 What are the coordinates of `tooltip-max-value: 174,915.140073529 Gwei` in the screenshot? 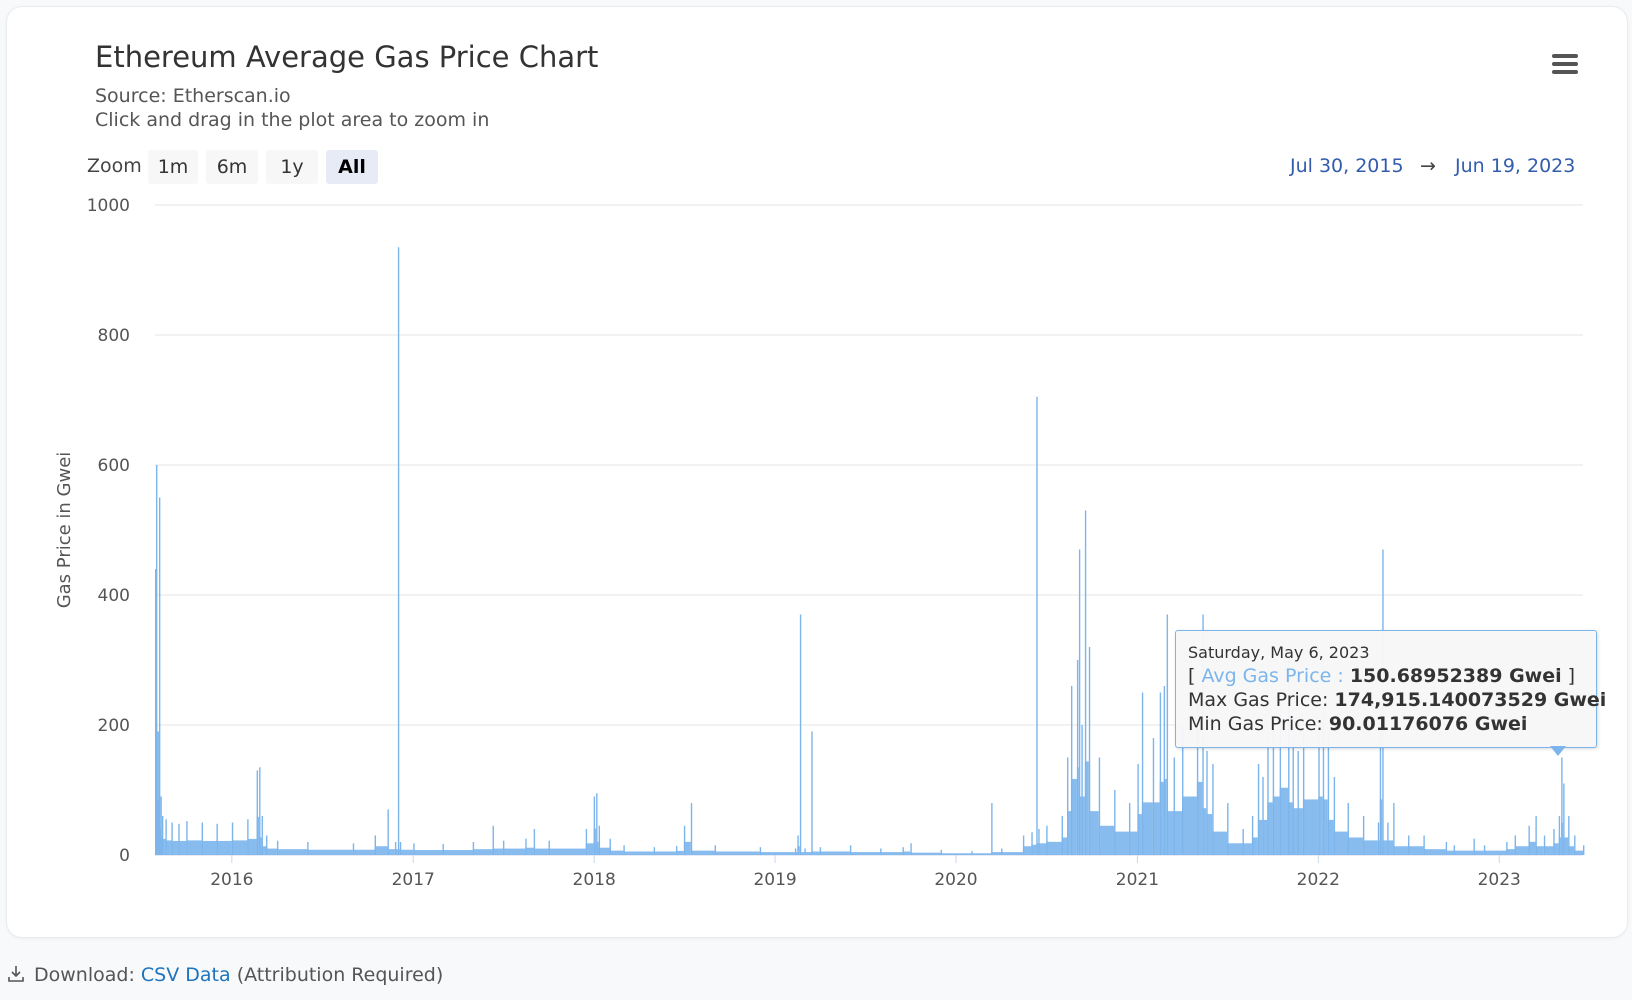 It's located at (1470, 700).